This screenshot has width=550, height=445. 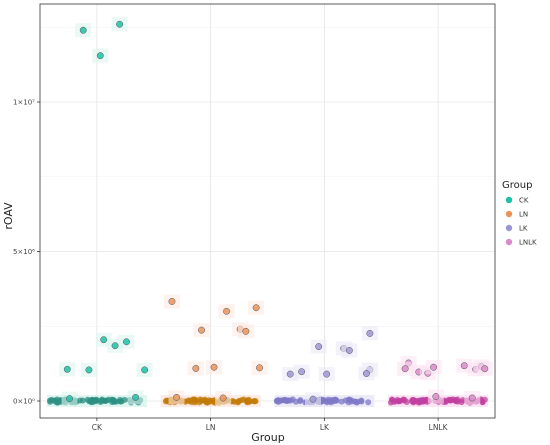 What do you see at coordinates (509, 200) in the screenshot?
I see `legend-key-ck` at bounding box center [509, 200].